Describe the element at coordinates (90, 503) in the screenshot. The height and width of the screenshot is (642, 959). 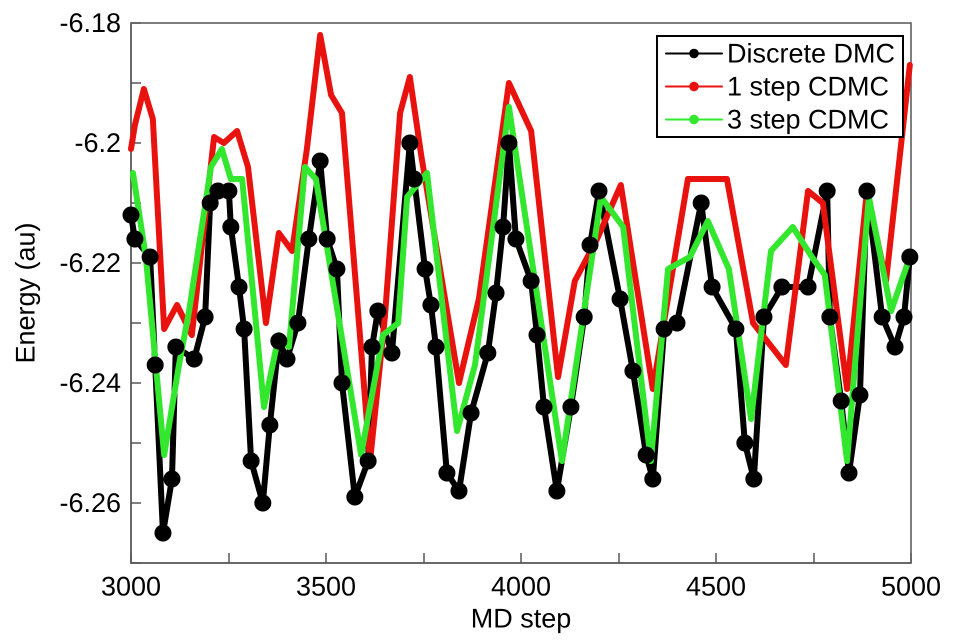
I see `y-tick-label: -6.26` at that location.